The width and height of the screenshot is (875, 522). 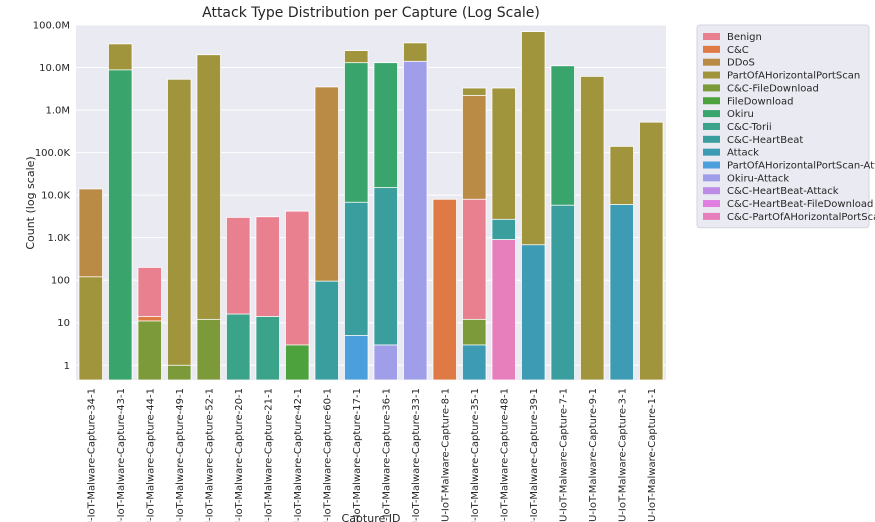 What do you see at coordinates (773, 88) in the screenshot?
I see `legend-label: C&C-FileDownload` at bounding box center [773, 88].